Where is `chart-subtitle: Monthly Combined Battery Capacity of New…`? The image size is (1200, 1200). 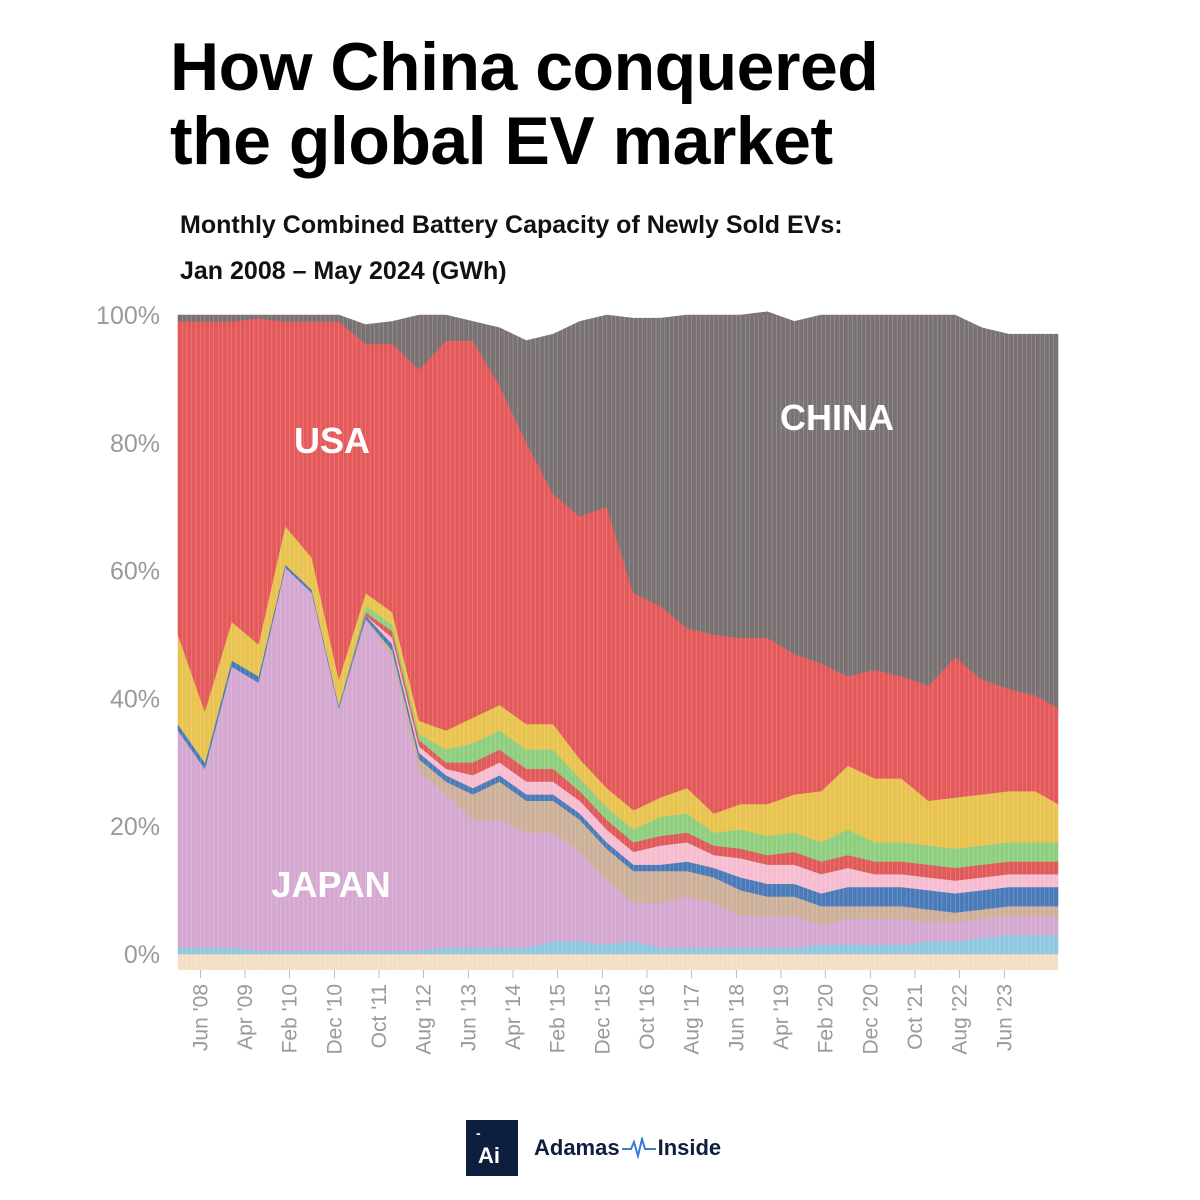
chart-subtitle: Monthly Combined Battery Capacity of New… is located at coordinates (630, 248).